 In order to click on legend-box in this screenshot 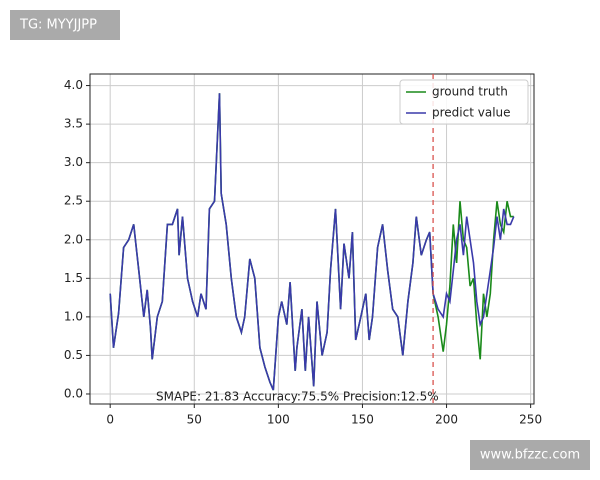, I will do `click(464, 102)`.